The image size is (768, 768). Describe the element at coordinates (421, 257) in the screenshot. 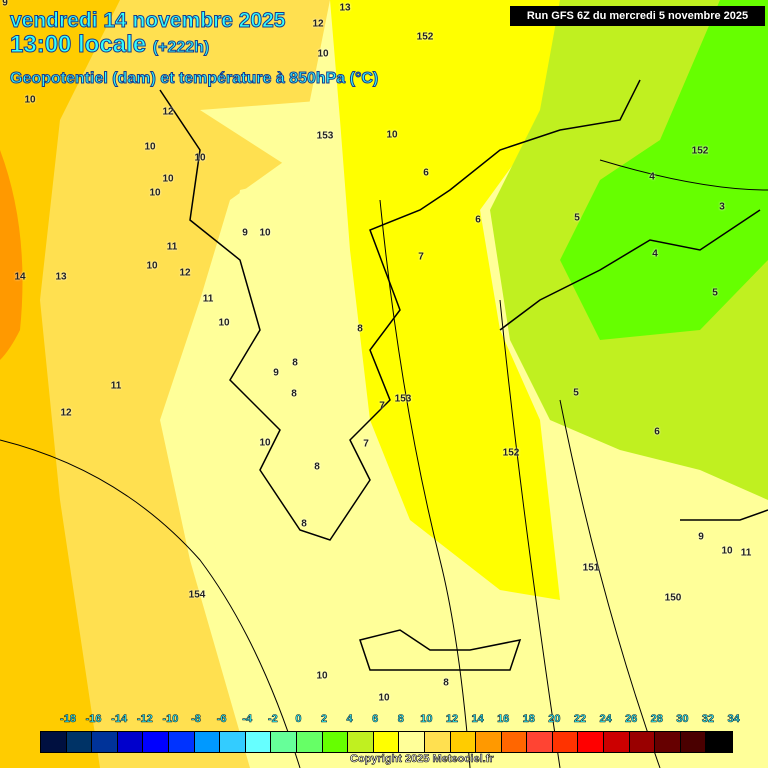

I see `map-value-label: 7` at that location.